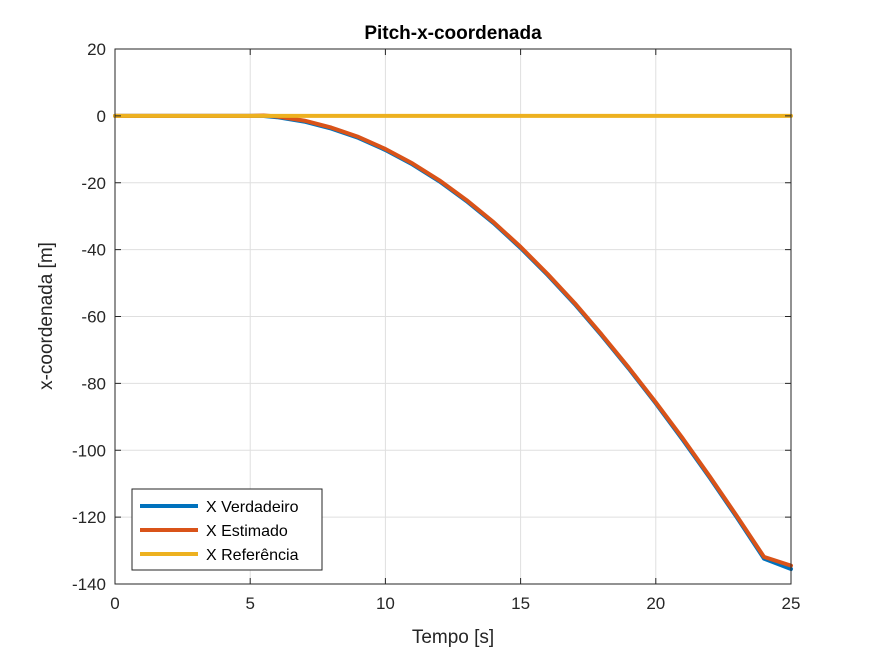 The height and width of the screenshot is (656, 875). Describe the element at coordinates (520, 603) in the screenshot. I see `x-tick-label: 15` at that location.